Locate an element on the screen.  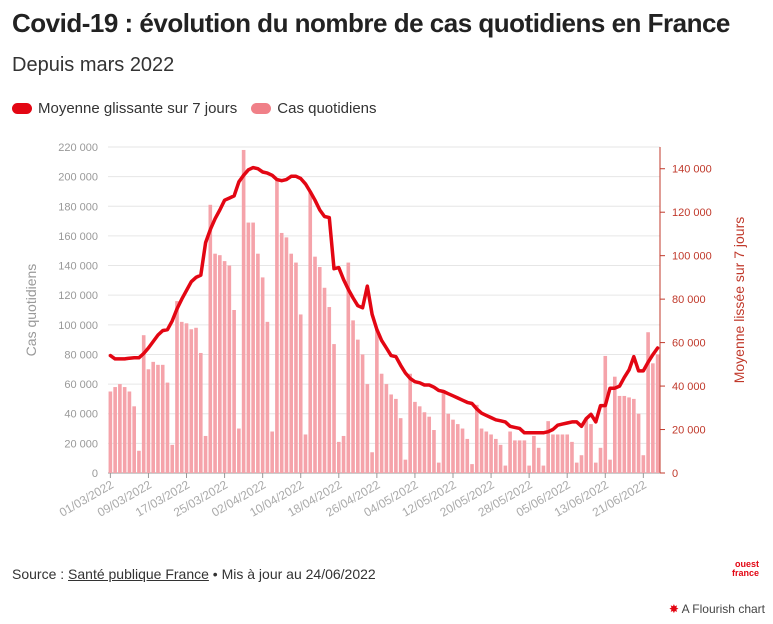
source-prefix: Source : is located at coordinates (40, 574).